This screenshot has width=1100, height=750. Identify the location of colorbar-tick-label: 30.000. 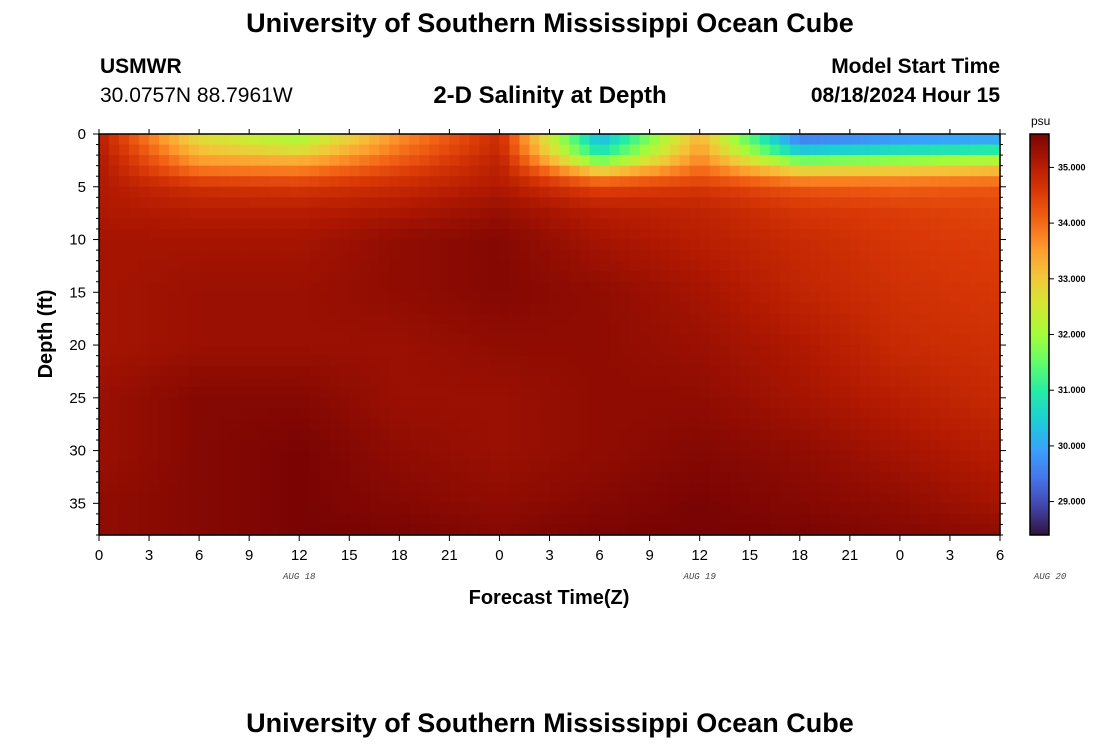
(1072, 446).